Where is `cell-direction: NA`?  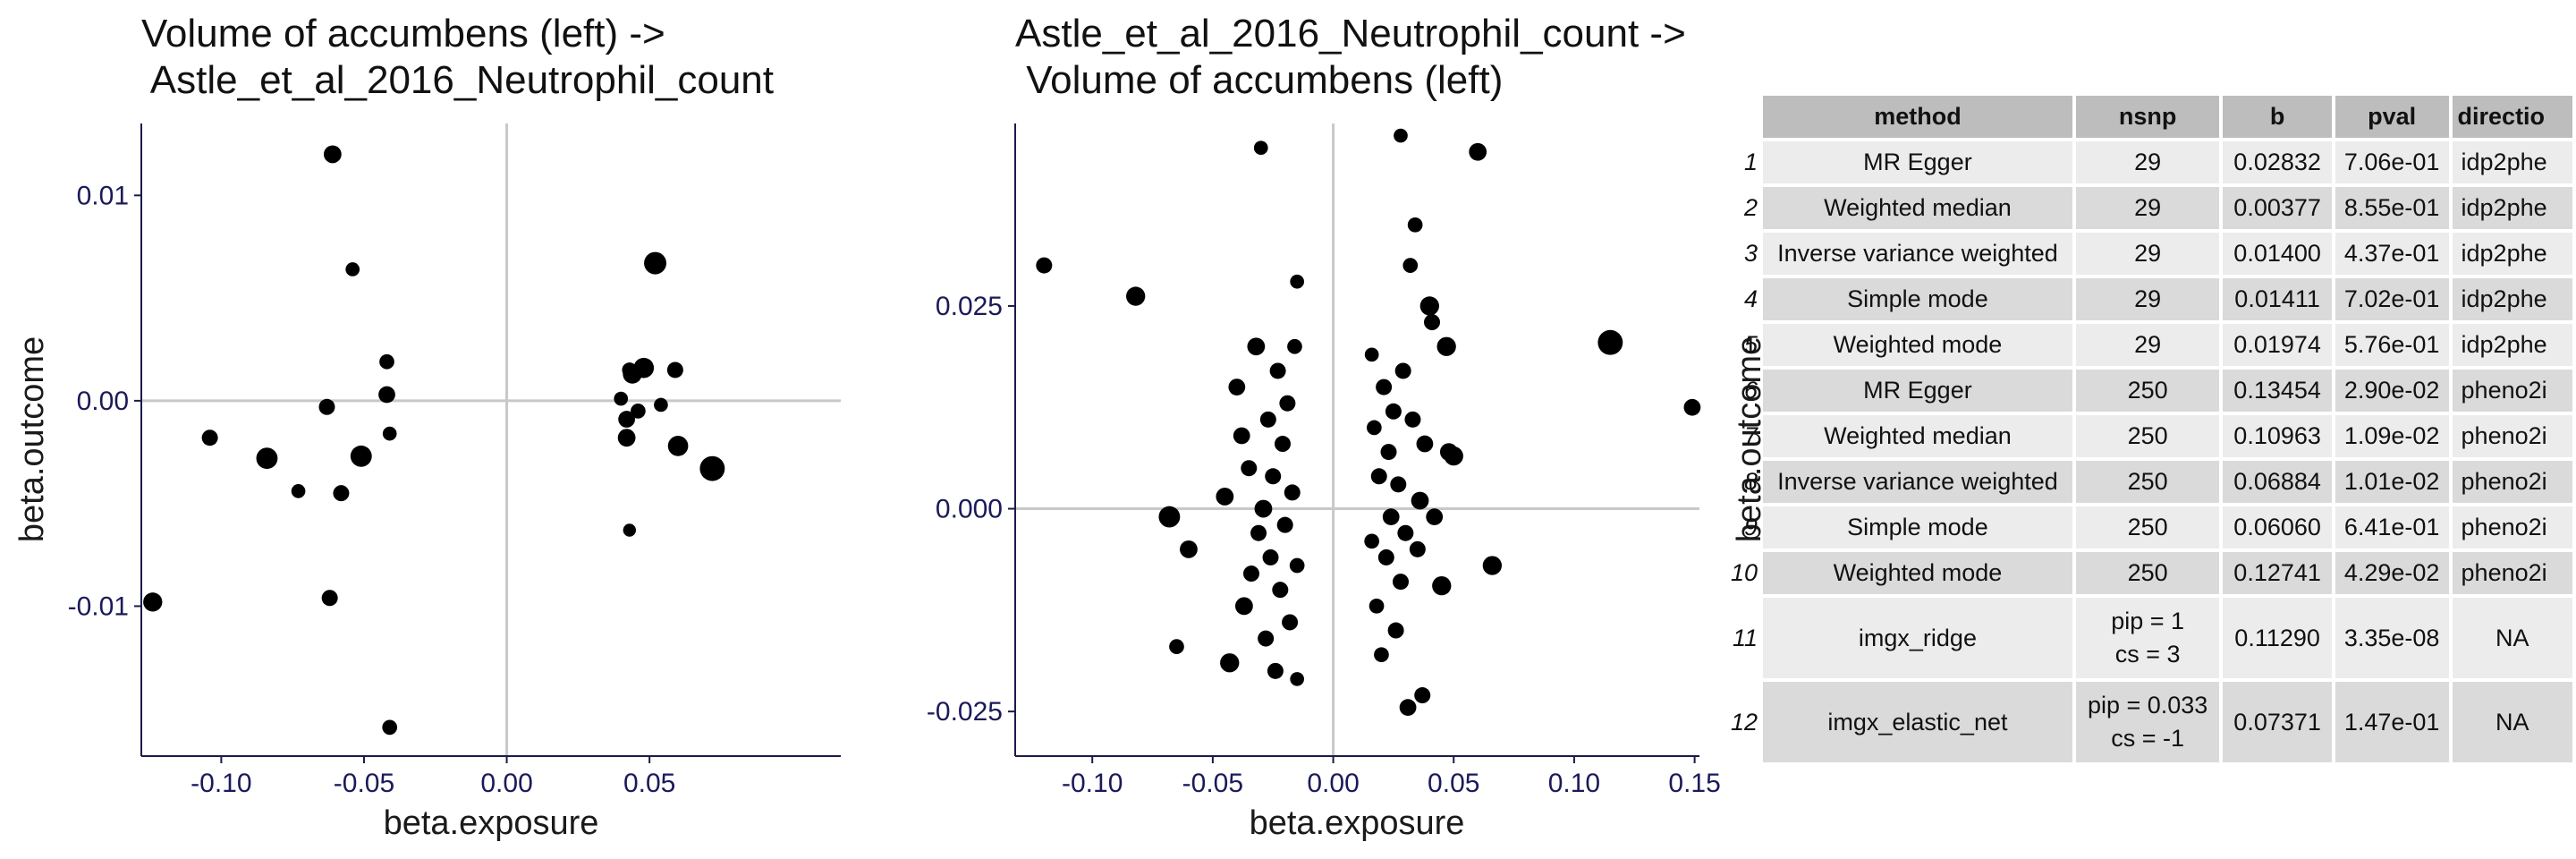
cell-direction: NA is located at coordinates (2512, 638).